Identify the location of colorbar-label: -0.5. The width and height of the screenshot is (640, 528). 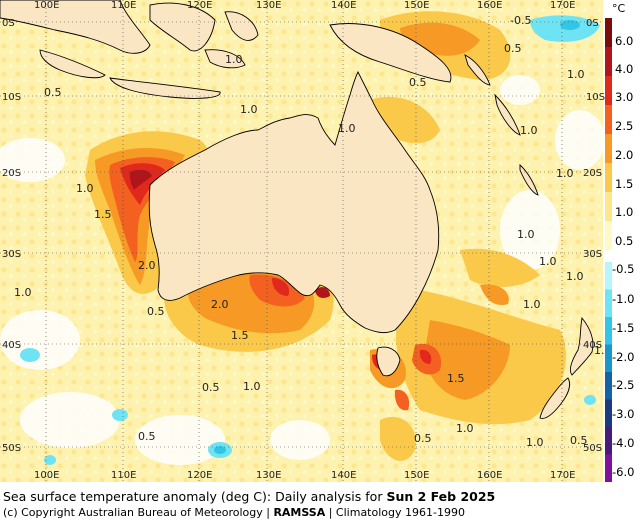
(623, 269).